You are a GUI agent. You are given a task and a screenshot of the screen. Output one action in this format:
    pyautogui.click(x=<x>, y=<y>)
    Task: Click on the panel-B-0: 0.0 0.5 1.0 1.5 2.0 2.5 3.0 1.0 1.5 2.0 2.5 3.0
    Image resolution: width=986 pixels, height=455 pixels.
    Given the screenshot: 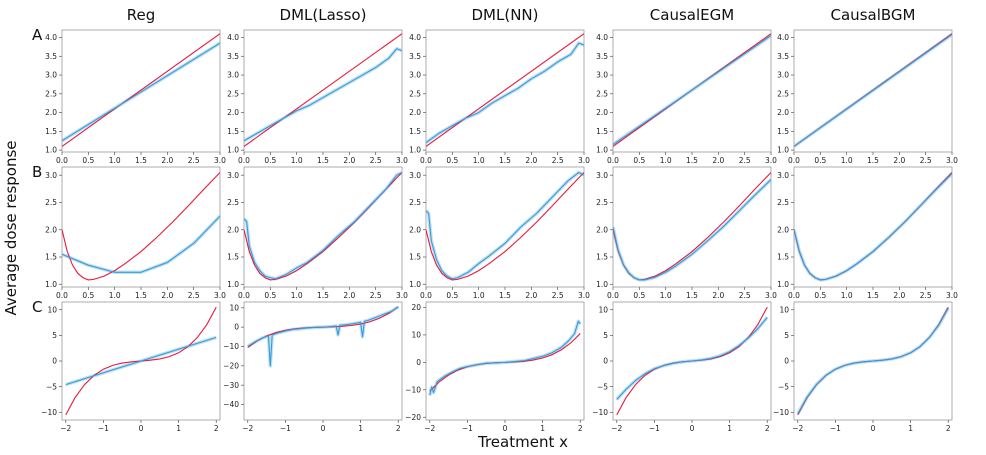 What is the action you would take?
    pyautogui.click(x=135, y=233)
    